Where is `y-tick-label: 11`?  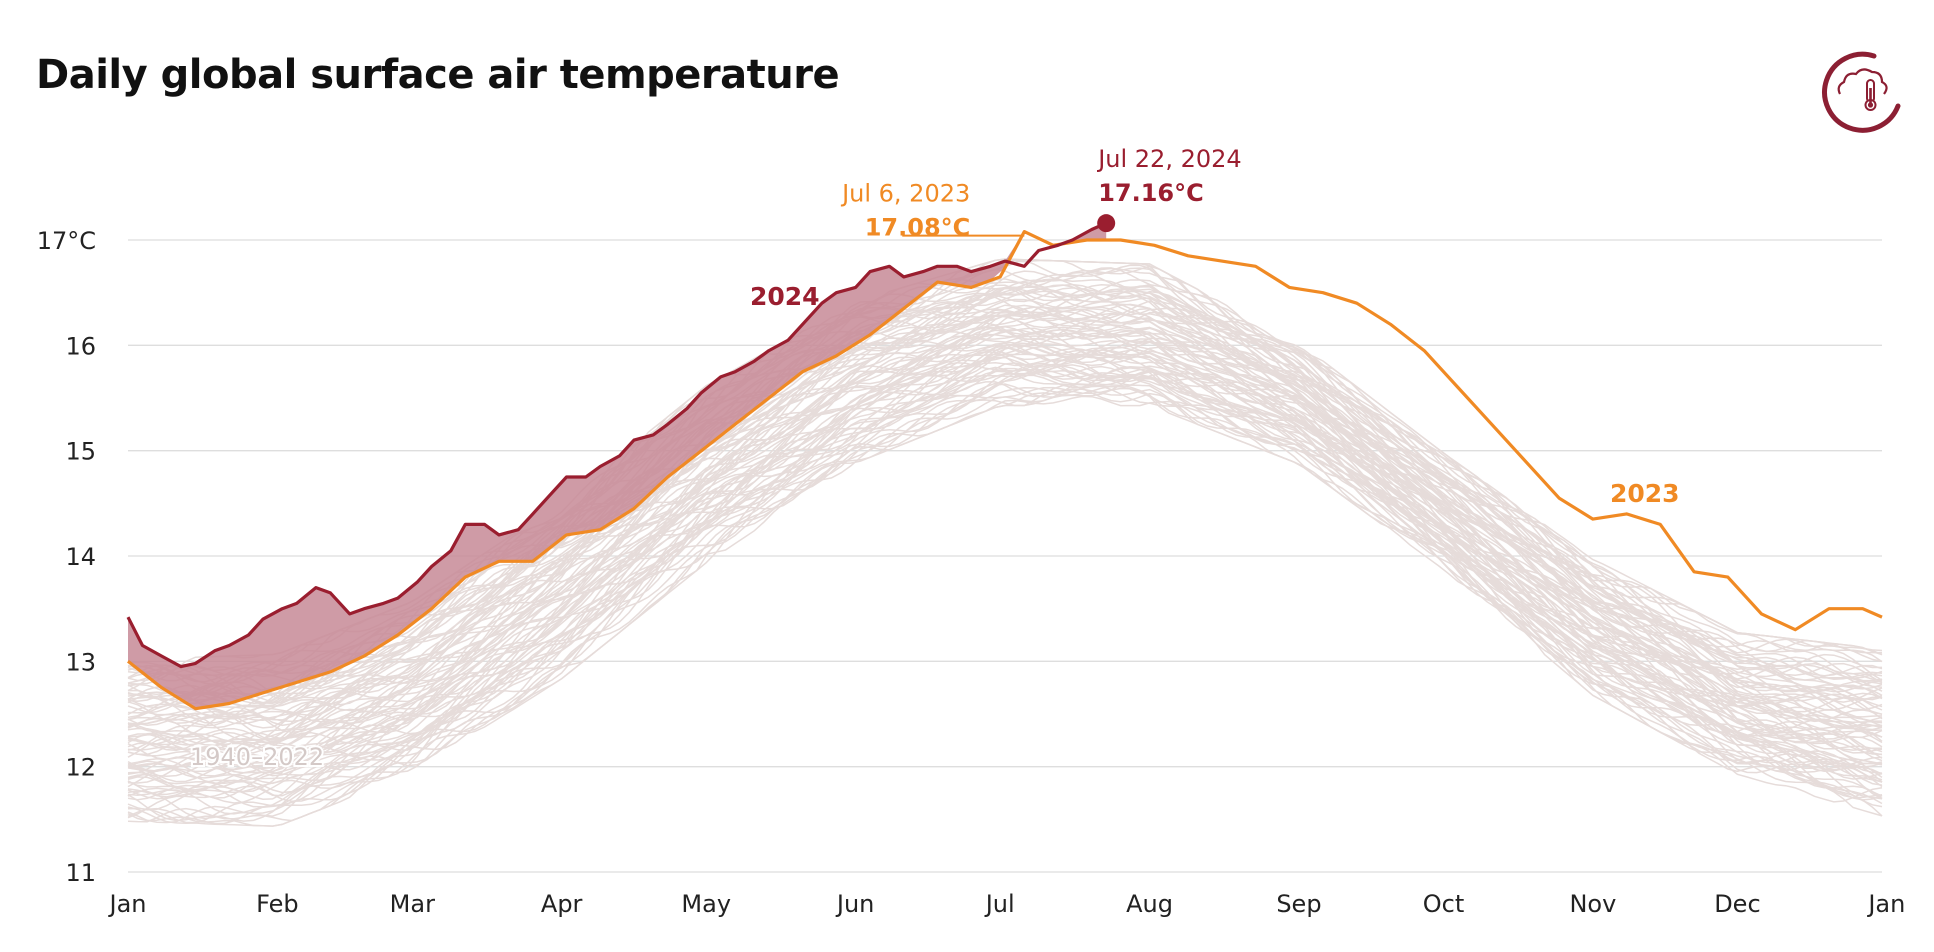 y-tick-label: 11 is located at coordinates (80, 873).